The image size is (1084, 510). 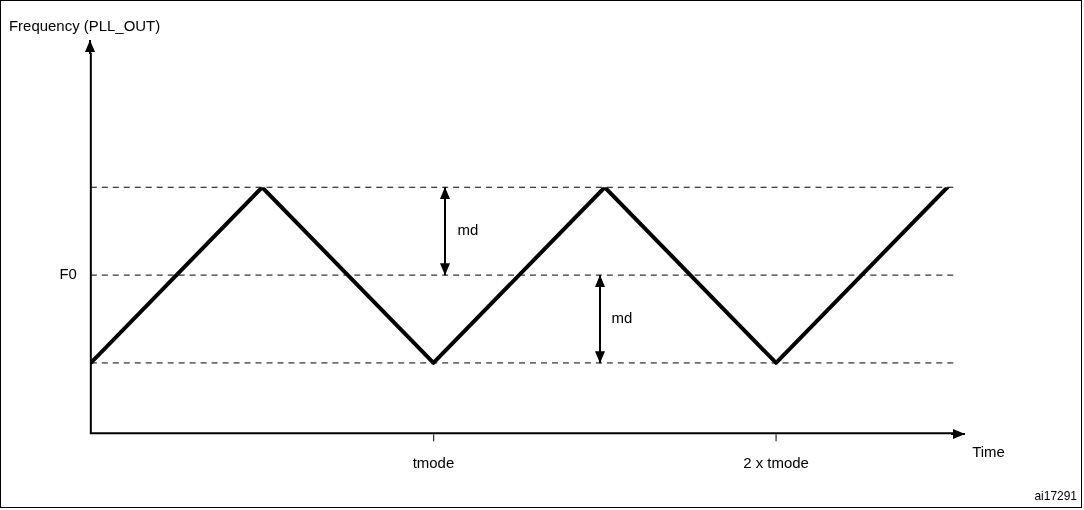 I want to click on text: ai17291, so click(x=1056, y=496).